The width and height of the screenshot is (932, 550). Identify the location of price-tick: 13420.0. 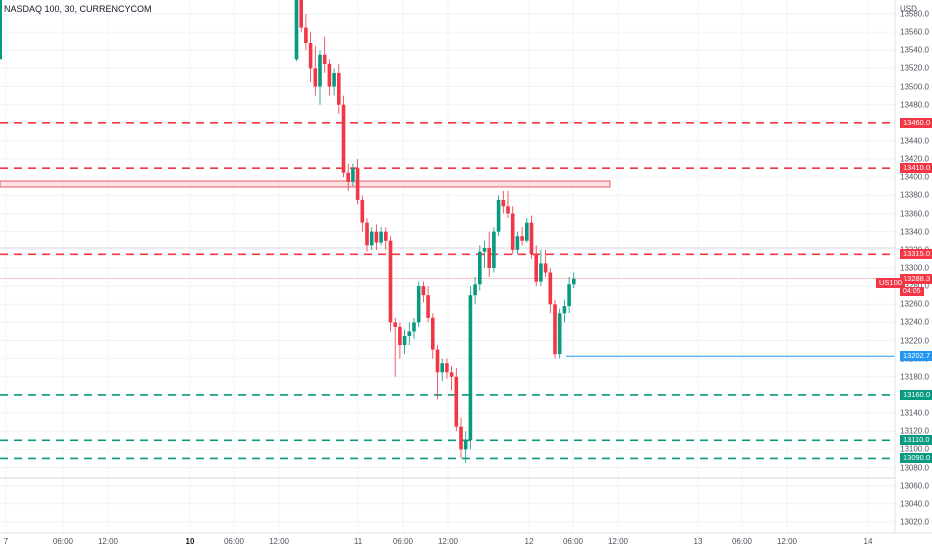
(914, 159).